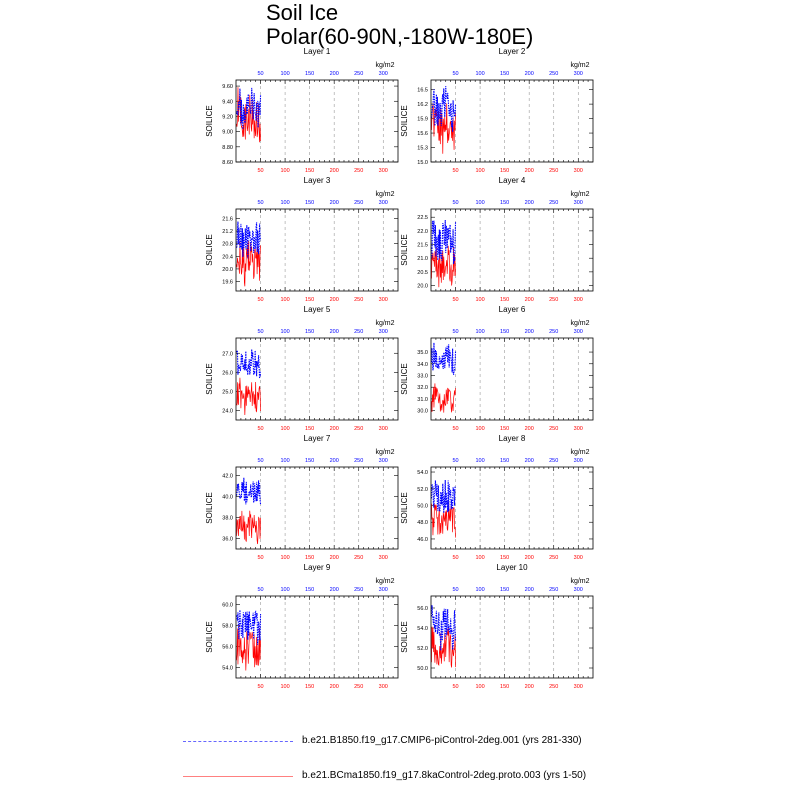 This screenshot has height=800, width=800. What do you see at coordinates (422, 412) in the screenshot?
I see `y-tick-label-6-0: 30.0` at bounding box center [422, 412].